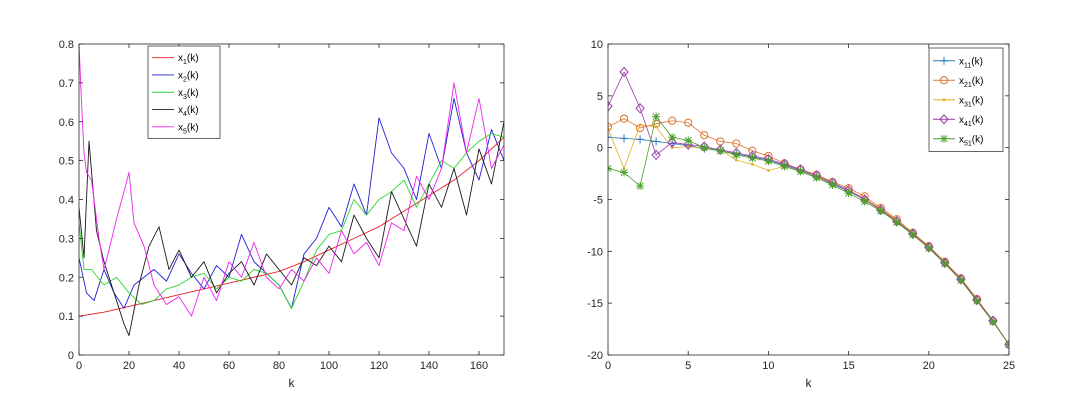 This screenshot has height=405, width=1080. I want to click on y-tick-label: 0.7, so click(66, 84).